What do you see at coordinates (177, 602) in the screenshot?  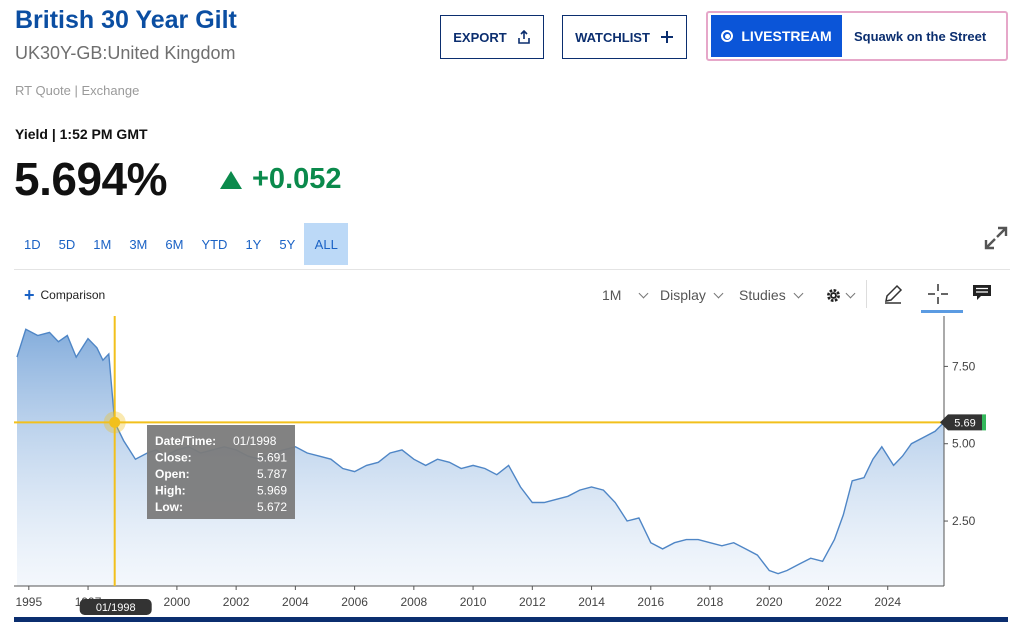 I see `x-tick-label: 2000` at bounding box center [177, 602].